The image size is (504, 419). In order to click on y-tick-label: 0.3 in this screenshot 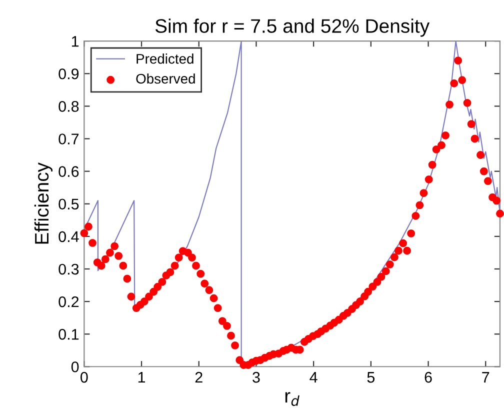, I will do `click(68, 269)`.